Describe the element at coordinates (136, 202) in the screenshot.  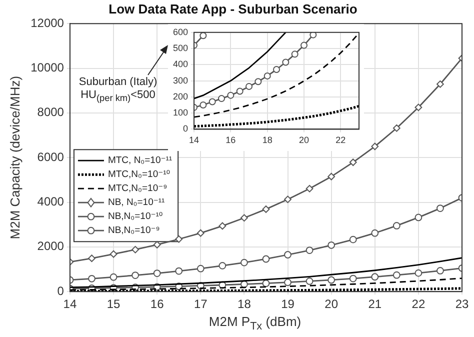
I see `legend-label: NB, N₀=10⁻¹¹` at that location.